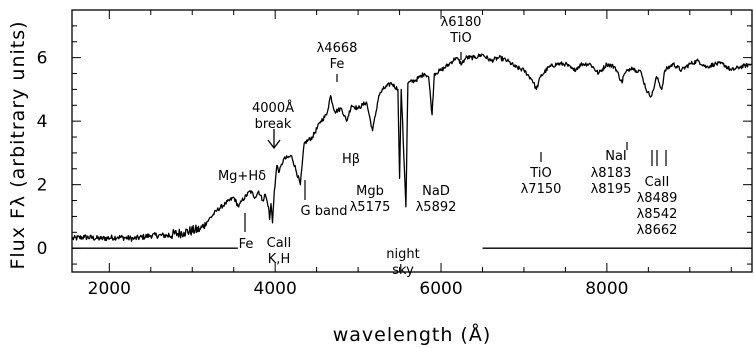 The width and height of the screenshot is (754, 348). What do you see at coordinates (436, 207) in the screenshot?
I see `annotation-6-line-1: λ5892` at bounding box center [436, 207].